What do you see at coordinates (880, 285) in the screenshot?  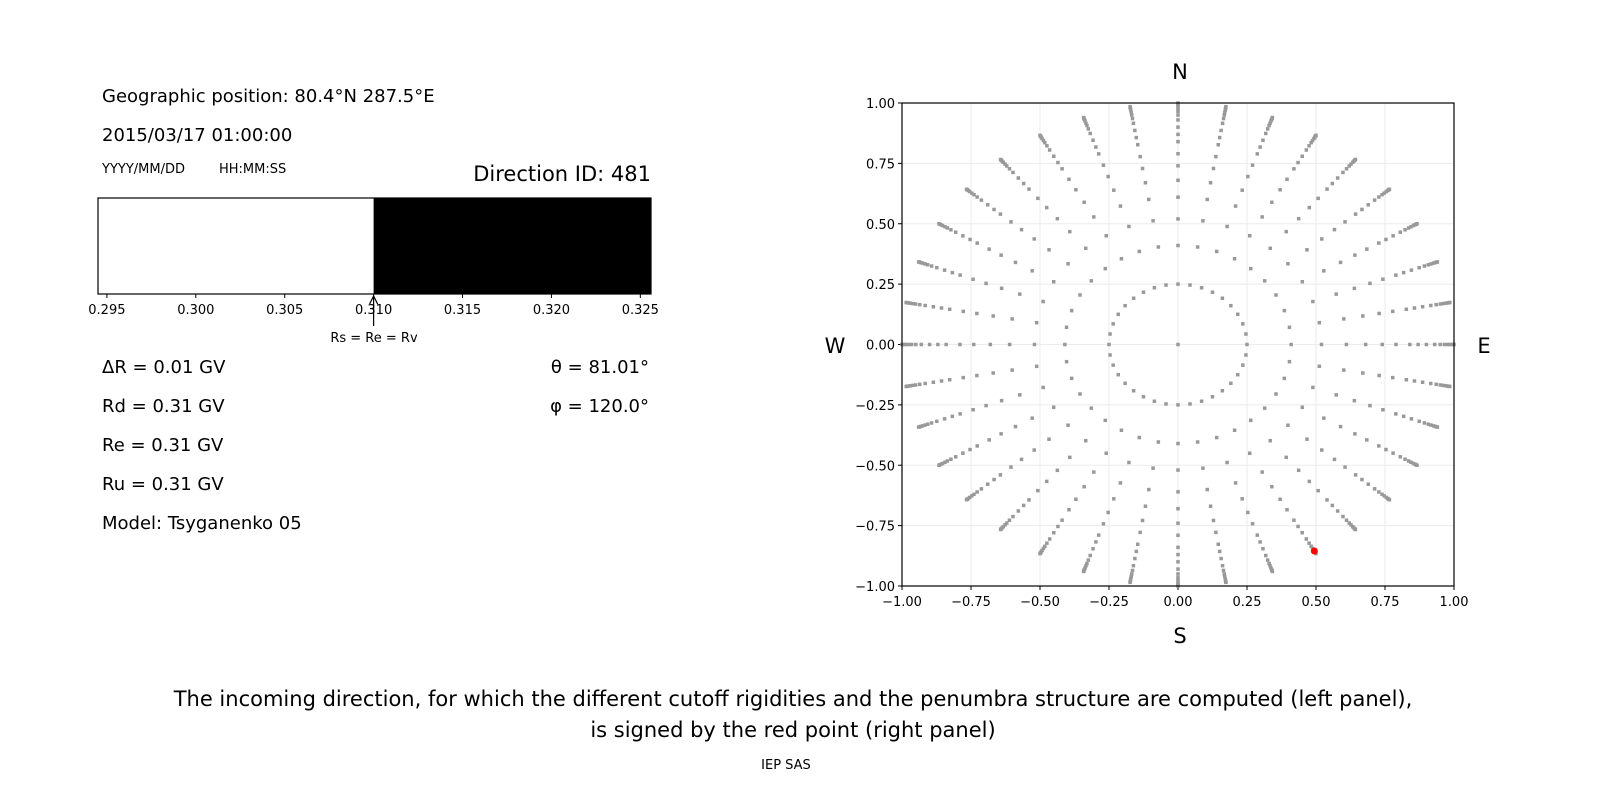 I see `y-tick-label: 0.25` at bounding box center [880, 285].